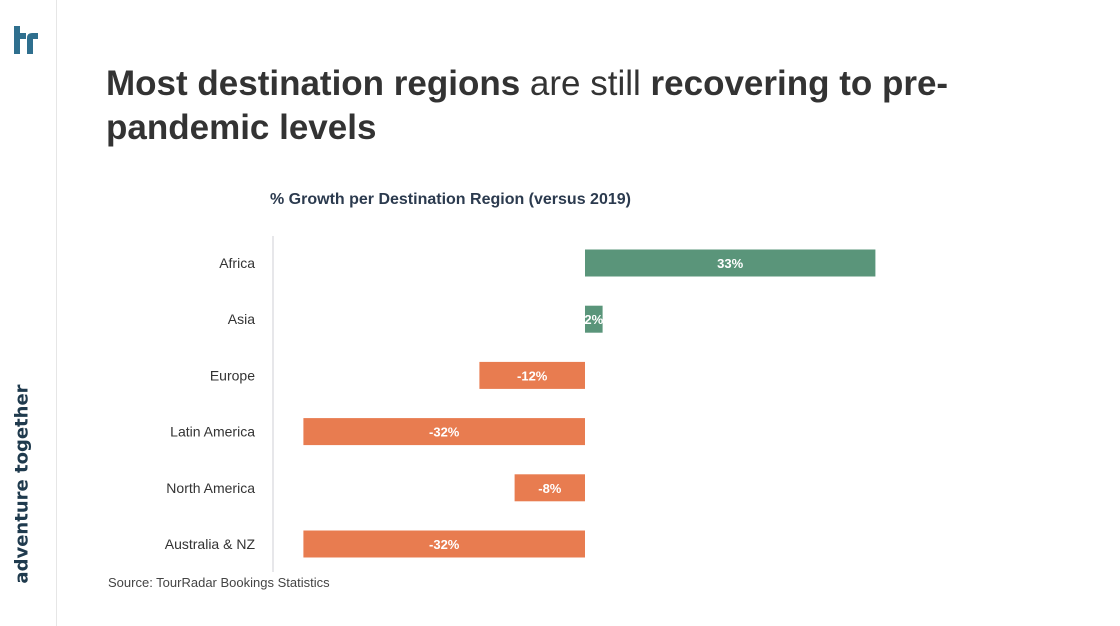 The width and height of the screenshot is (1120, 626). What do you see at coordinates (26, 40) in the screenshot?
I see `tourradar-logo-icon` at bounding box center [26, 40].